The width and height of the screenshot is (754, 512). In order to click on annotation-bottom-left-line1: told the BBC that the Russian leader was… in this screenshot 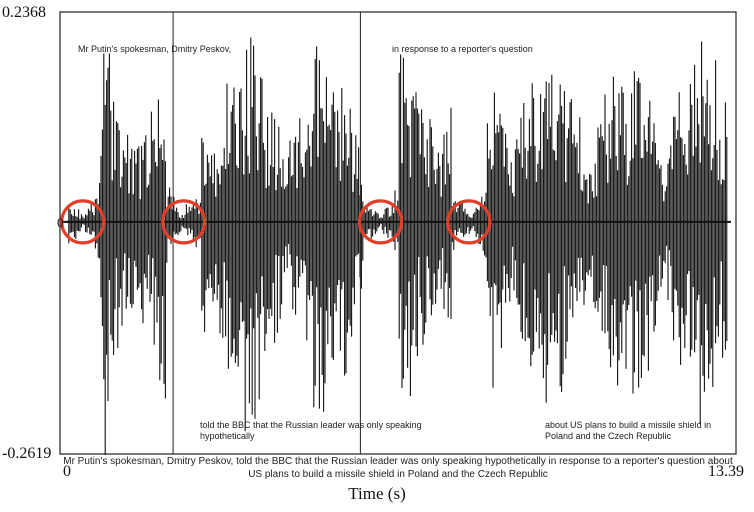, I will do `click(311, 425)`.